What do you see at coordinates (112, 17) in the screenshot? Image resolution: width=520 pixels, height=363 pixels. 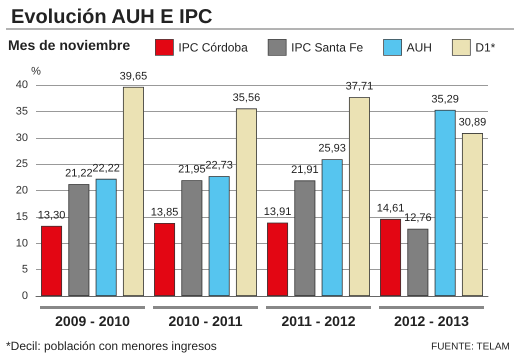 I see `chart-title: Evolución AUH E IPC` at bounding box center [112, 17].